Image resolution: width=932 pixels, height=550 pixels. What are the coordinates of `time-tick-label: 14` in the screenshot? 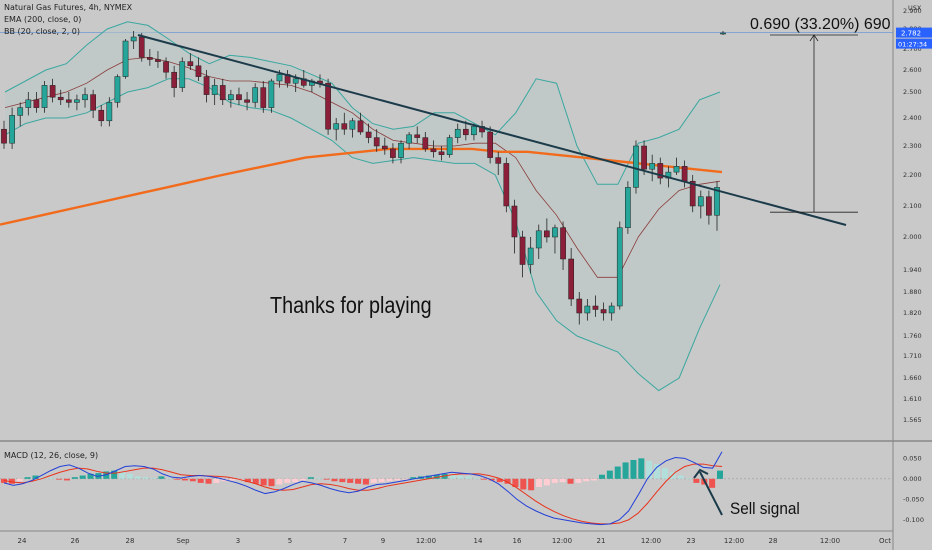 It's located at (478, 541).